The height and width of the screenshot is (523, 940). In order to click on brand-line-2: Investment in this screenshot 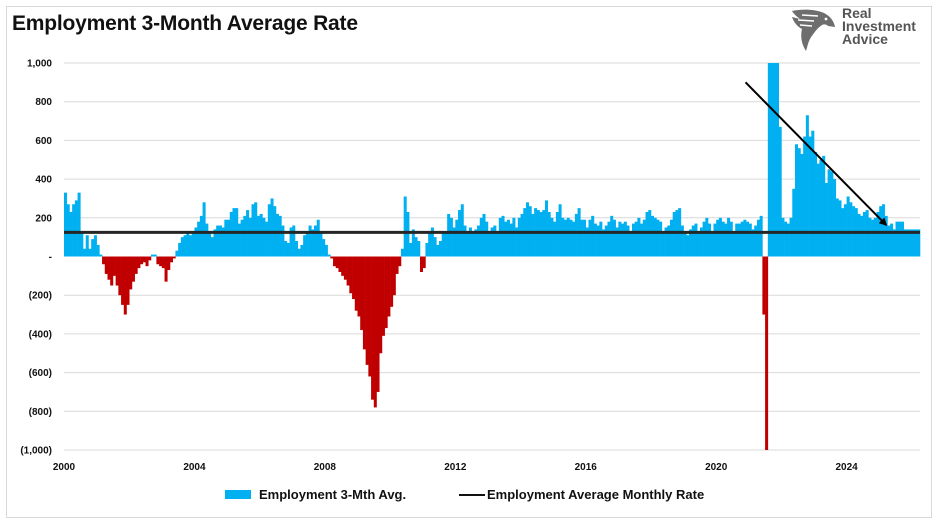, I will do `click(879, 26)`.